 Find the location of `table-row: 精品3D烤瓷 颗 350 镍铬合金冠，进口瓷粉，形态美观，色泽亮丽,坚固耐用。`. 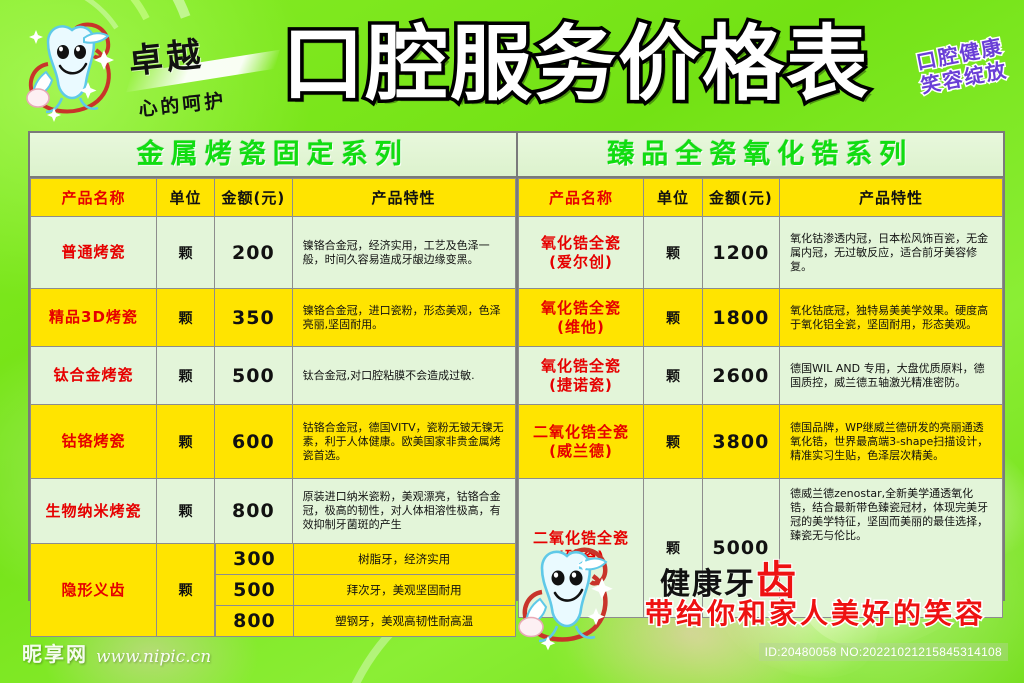

table-row: 精品3D烤瓷 颗 350 镍铬合金冠，进口瓷粉，形态美观，色泽亮丽,坚固耐用。 is located at coordinates (273, 317).